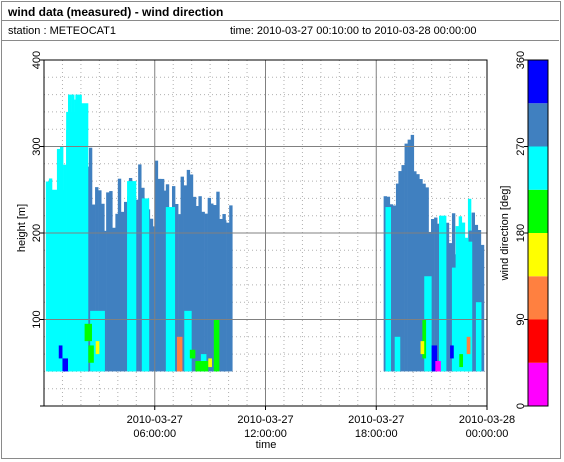  What do you see at coordinates (62, 31) in the screenshot?
I see `station-label: station : METEOCAT1` at bounding box center [62, 31].